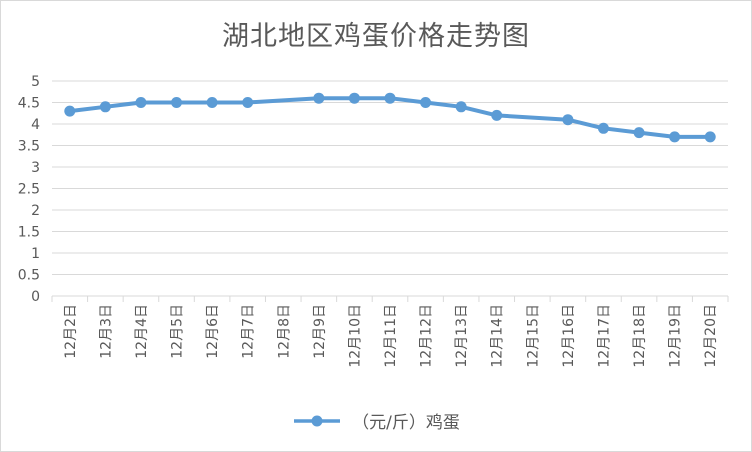 Image resolution: width=752 pixels, height=452 pixels. What do you see at coordinates (462, 336) in the screenshot?
I see `x-tick-label: 12月13日` at bounding box center [462, 336].